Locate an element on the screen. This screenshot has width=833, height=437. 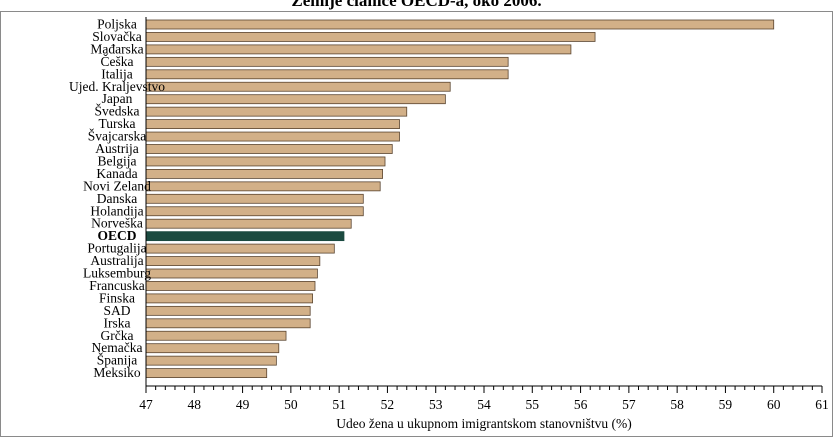
category-label-14: Danska is located at coordinates (117, 198).